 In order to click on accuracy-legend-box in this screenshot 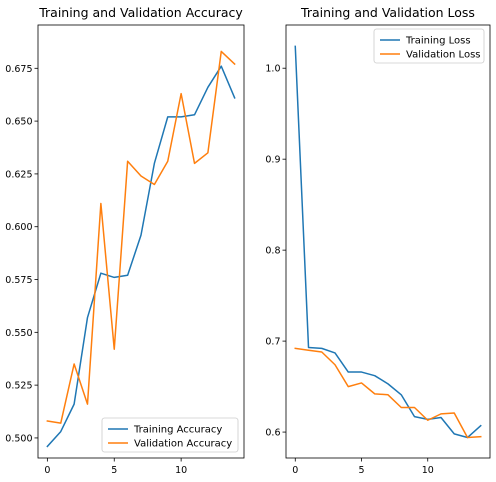, I will do `click(170, 435)`.